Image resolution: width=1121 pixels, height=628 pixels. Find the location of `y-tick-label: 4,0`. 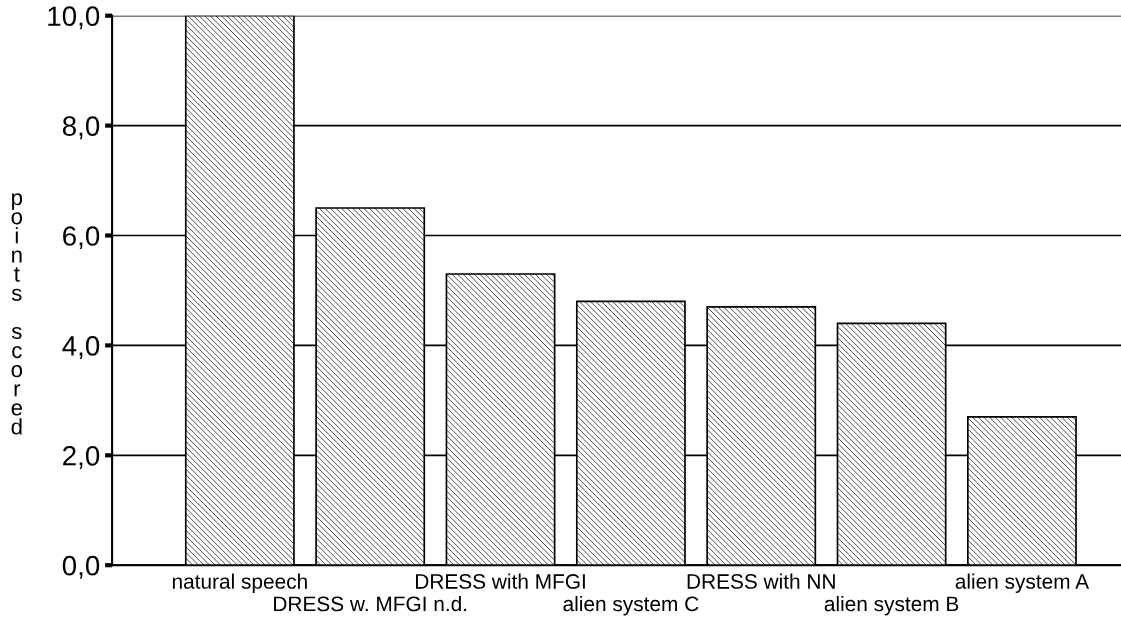

y-tick-label: 4,0 is located at coordinates (81, 348).